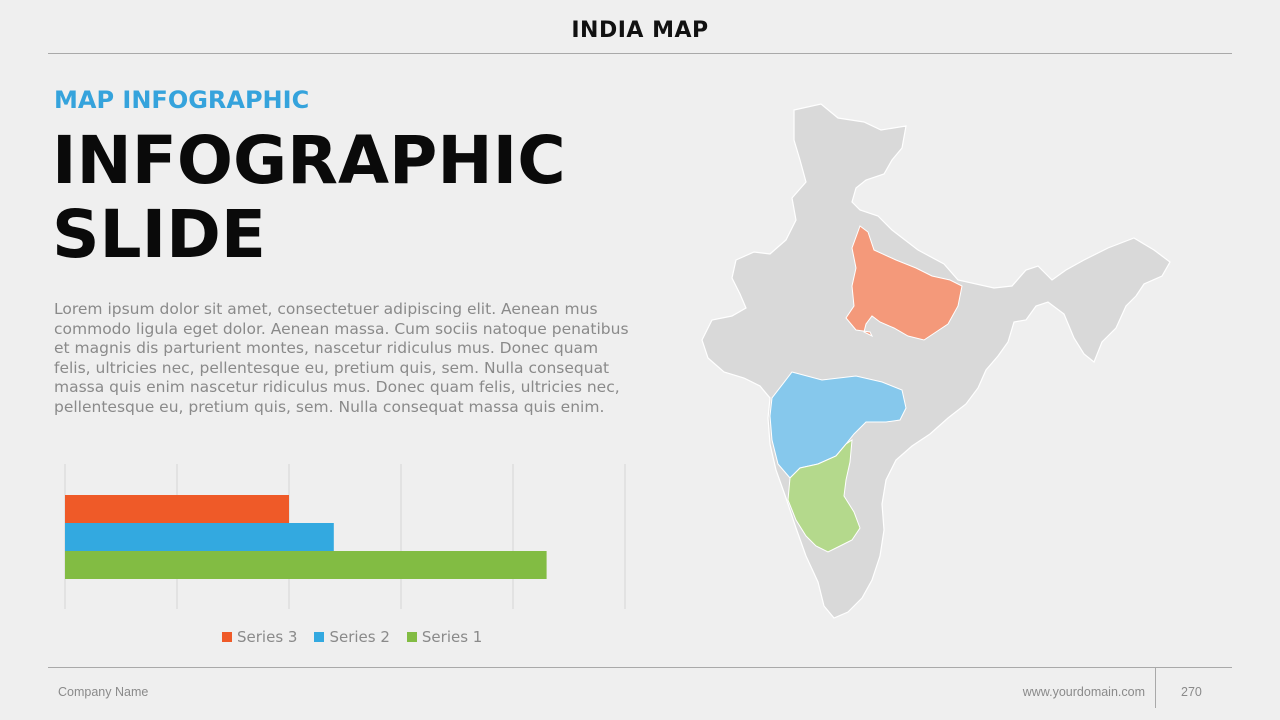 This screenshot has width=1280, height=720. Describe the element at coordinates (182, 100) in the screenshot. I see `section-subtitle: MAP INFOGRAPHIC` at that location.